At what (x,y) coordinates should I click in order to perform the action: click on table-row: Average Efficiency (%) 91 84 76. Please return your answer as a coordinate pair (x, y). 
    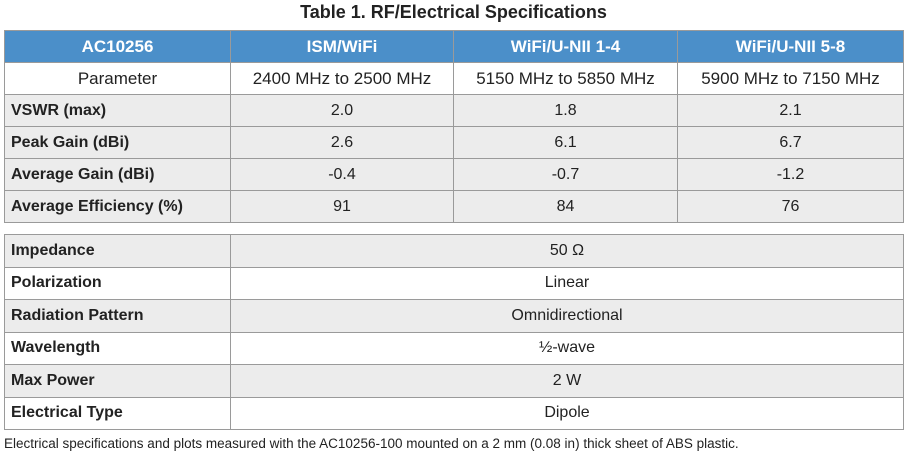
    Looking at the image, I should click on (454, 206).